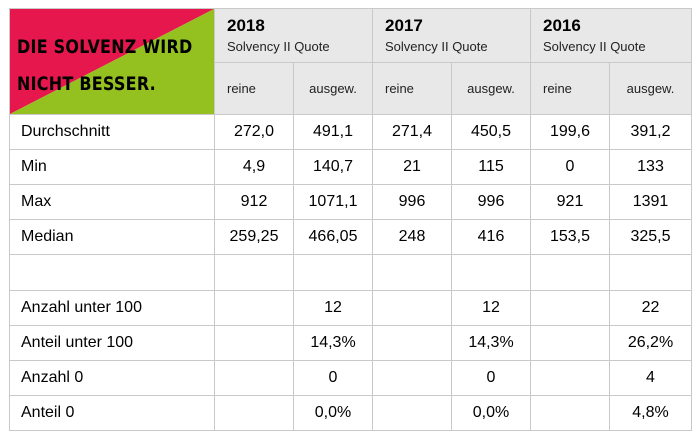  Describe the element at coordinates (293, 35) in the screenshot. I see `year-header-2018: 2018 Solvency II Quote` at that location.